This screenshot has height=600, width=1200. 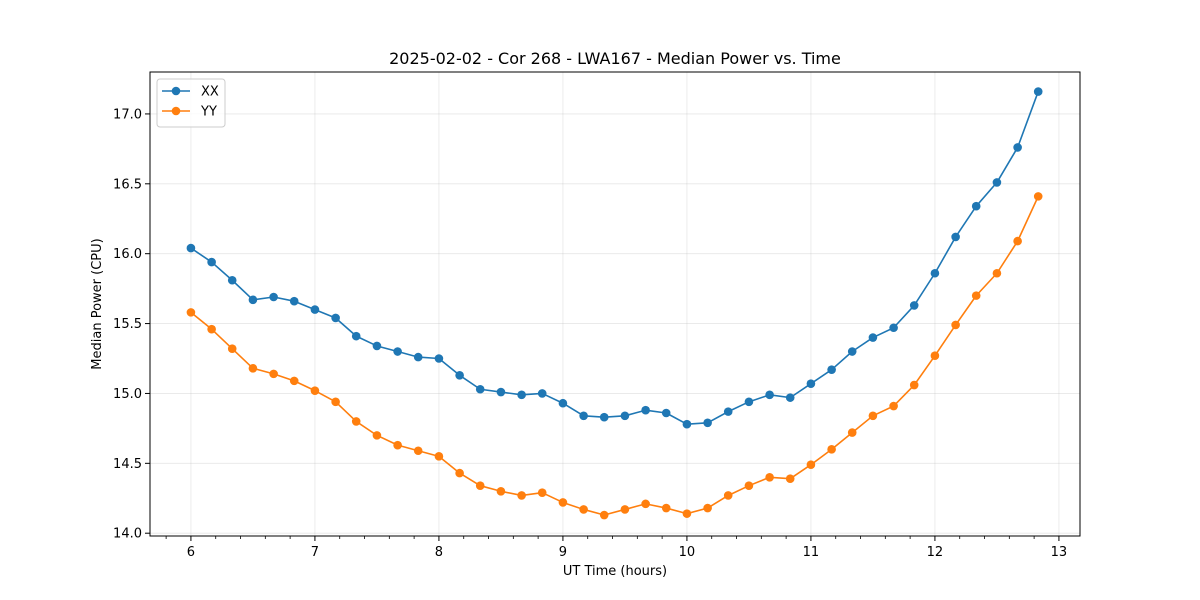 What do you see at coordinates (176, 111) in the screenshot?
I see `legend-marker-yy` at bounding box center [176, 111].